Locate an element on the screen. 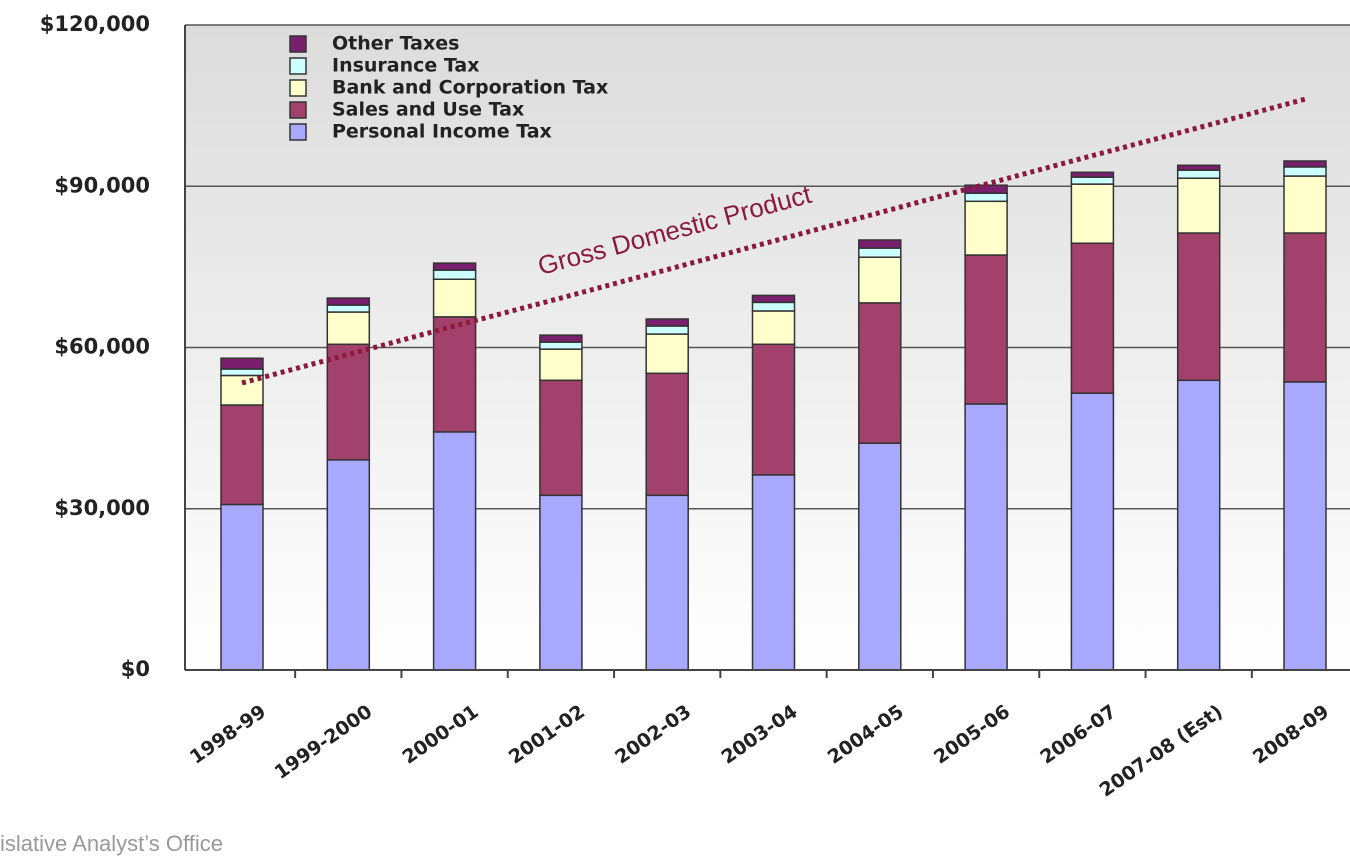 Image resolution: width=1350 pixels, height=862 pixels. x-tick-label: 2002-03 is located at coordinates (653, 735).